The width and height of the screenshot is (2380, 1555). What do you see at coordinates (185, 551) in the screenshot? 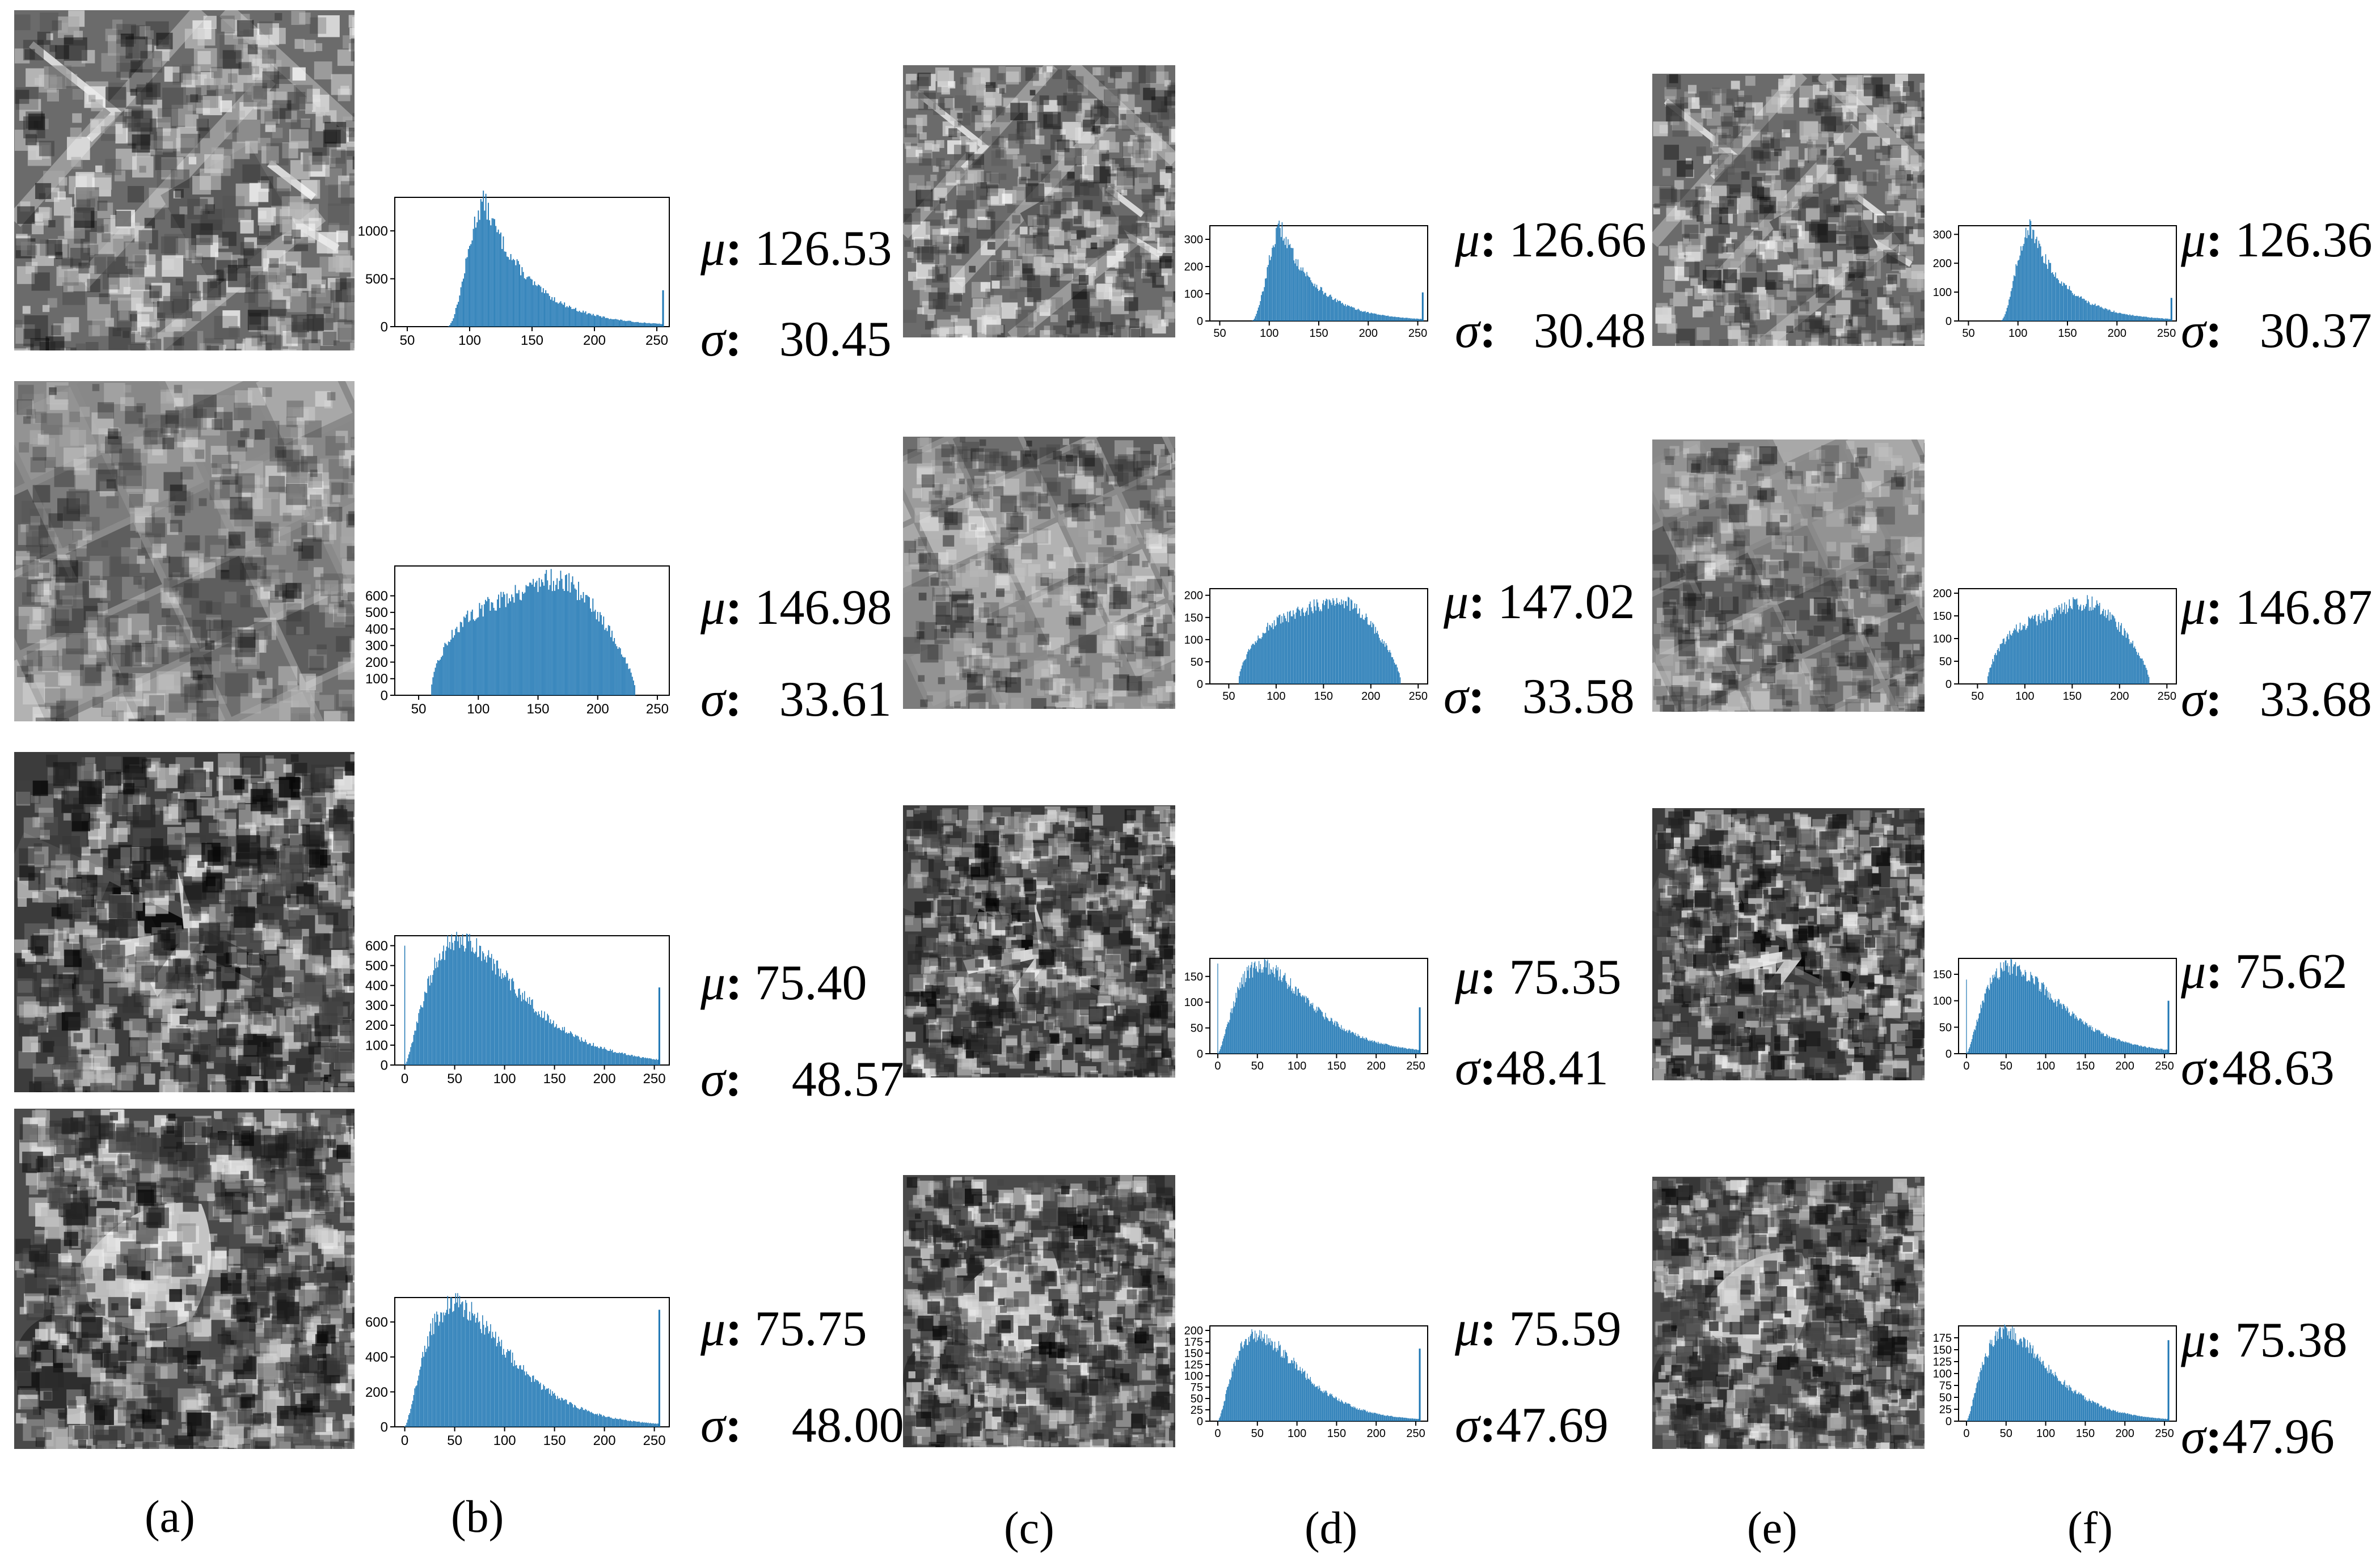
I see `sar-image-fields-a` at bounding box center [185, 551].